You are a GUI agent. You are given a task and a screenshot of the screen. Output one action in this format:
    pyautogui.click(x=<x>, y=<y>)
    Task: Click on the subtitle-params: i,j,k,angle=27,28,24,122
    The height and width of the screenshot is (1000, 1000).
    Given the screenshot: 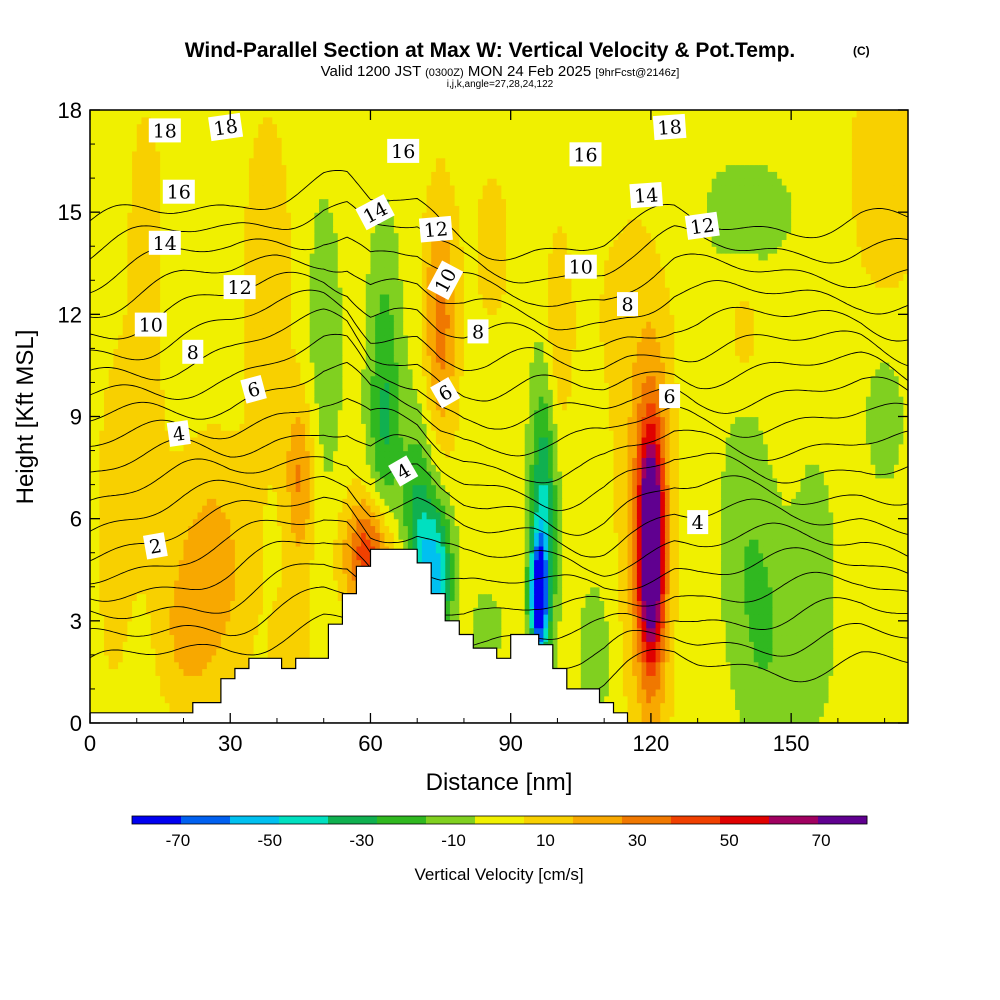 What is the action you would take?
    pyautogui.click(x=500, y=84)
    